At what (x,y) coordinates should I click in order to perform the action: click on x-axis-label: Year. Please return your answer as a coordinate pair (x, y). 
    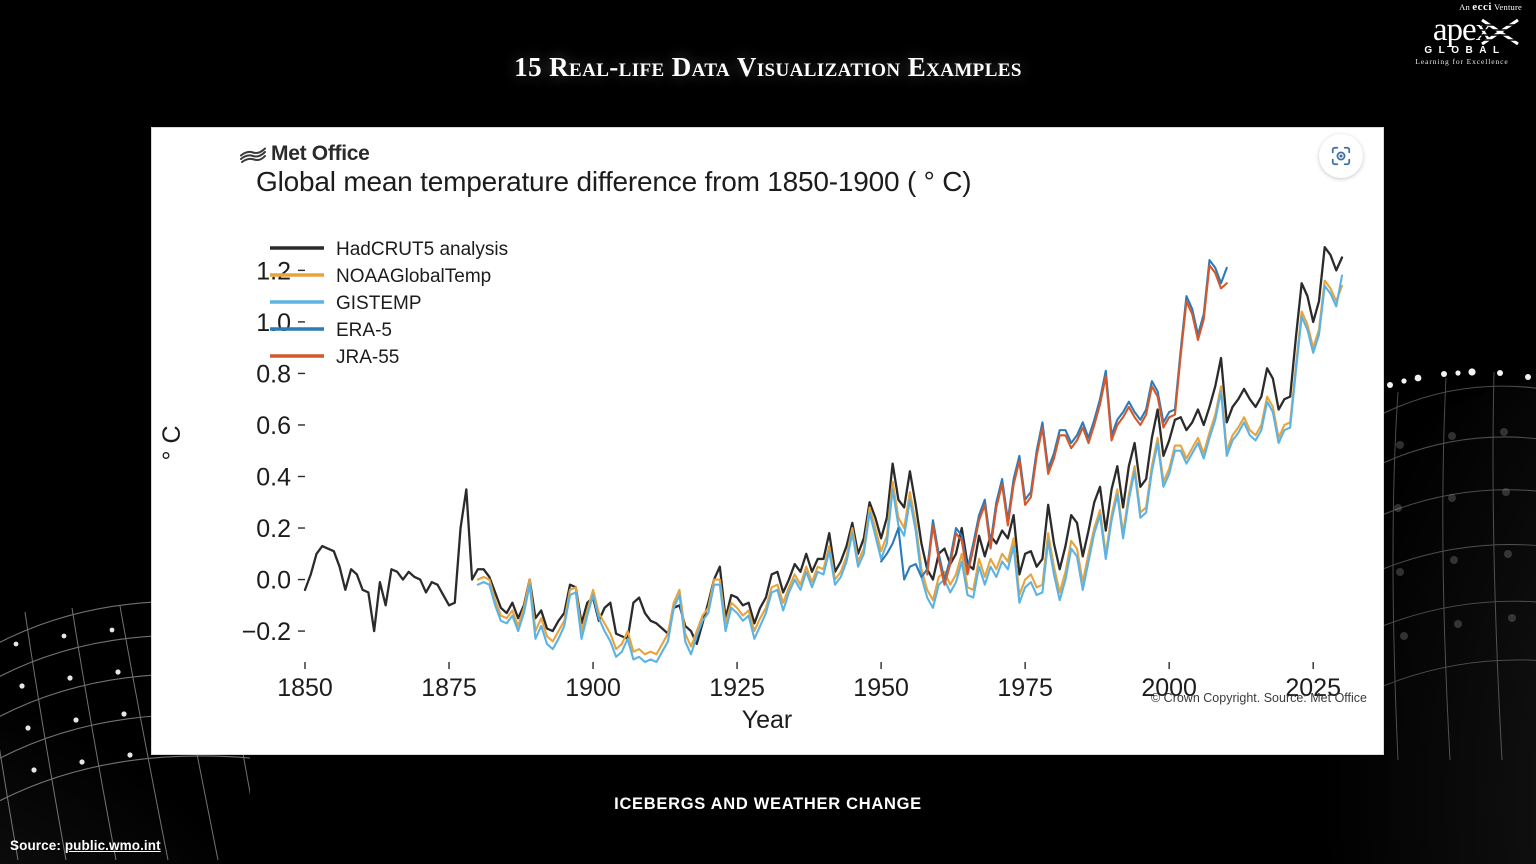
    Looking at the image, I should click on (767, 720).